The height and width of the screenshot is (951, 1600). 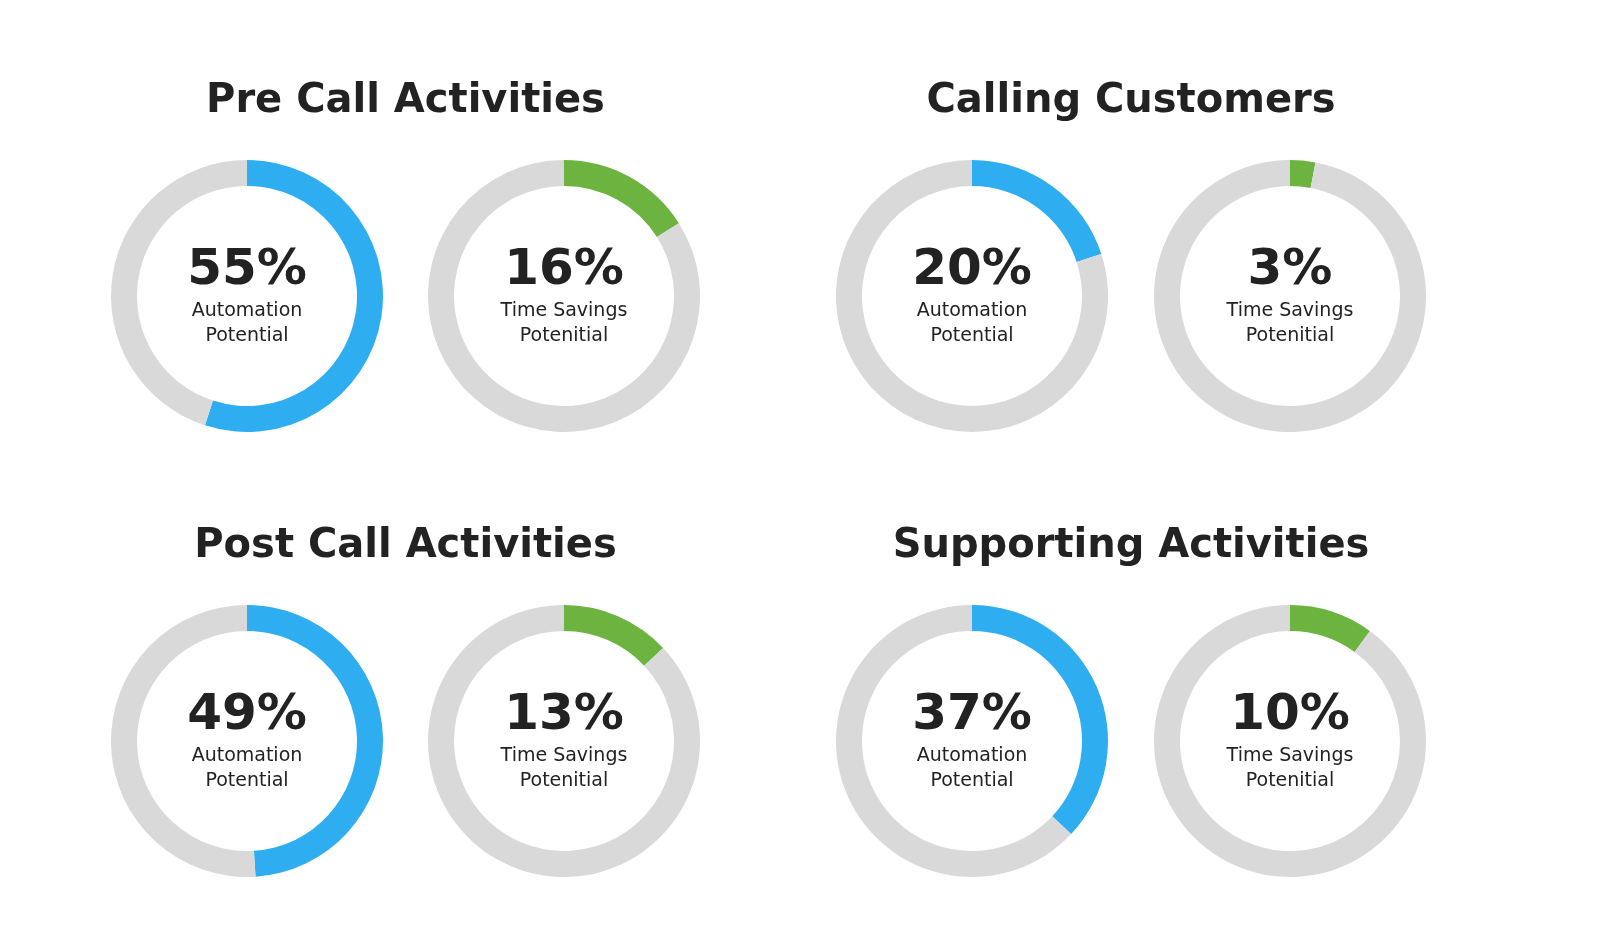 What do you see at coordinates (972, 711) in the screenshot?
I see `data-label: 37%` at bounding box center [972, 711].